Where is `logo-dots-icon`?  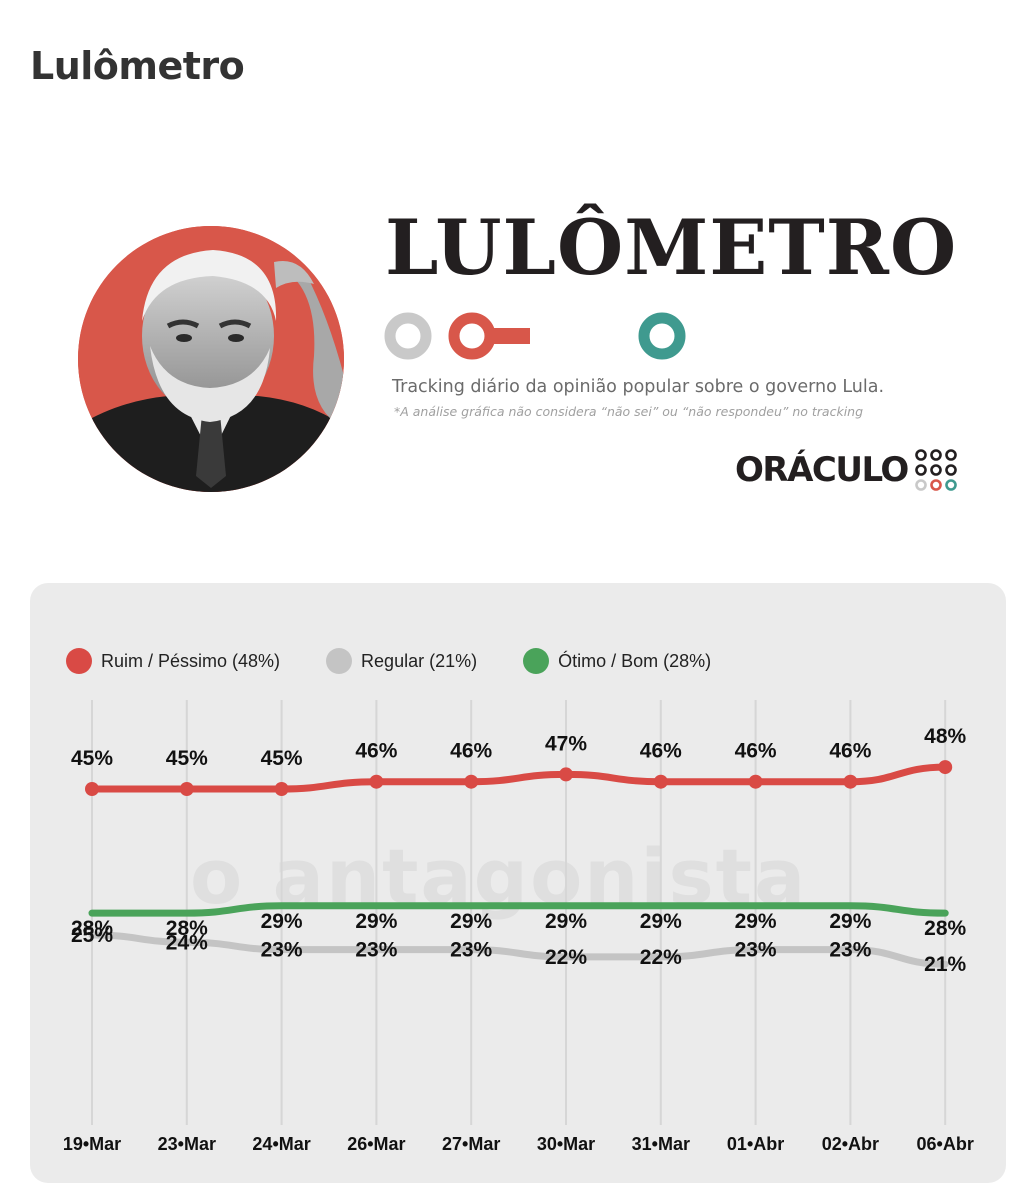 logo-dots-icon is located at coordinates (936, 470).